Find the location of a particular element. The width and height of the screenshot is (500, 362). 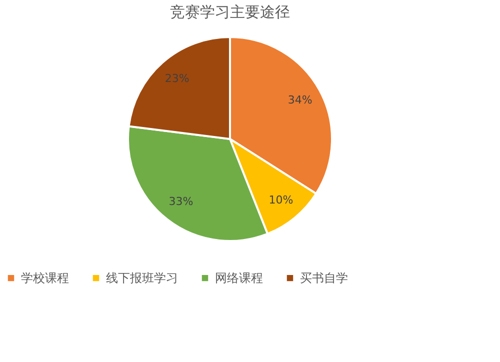

data-label: 10% is located at coordinates (281, 200).